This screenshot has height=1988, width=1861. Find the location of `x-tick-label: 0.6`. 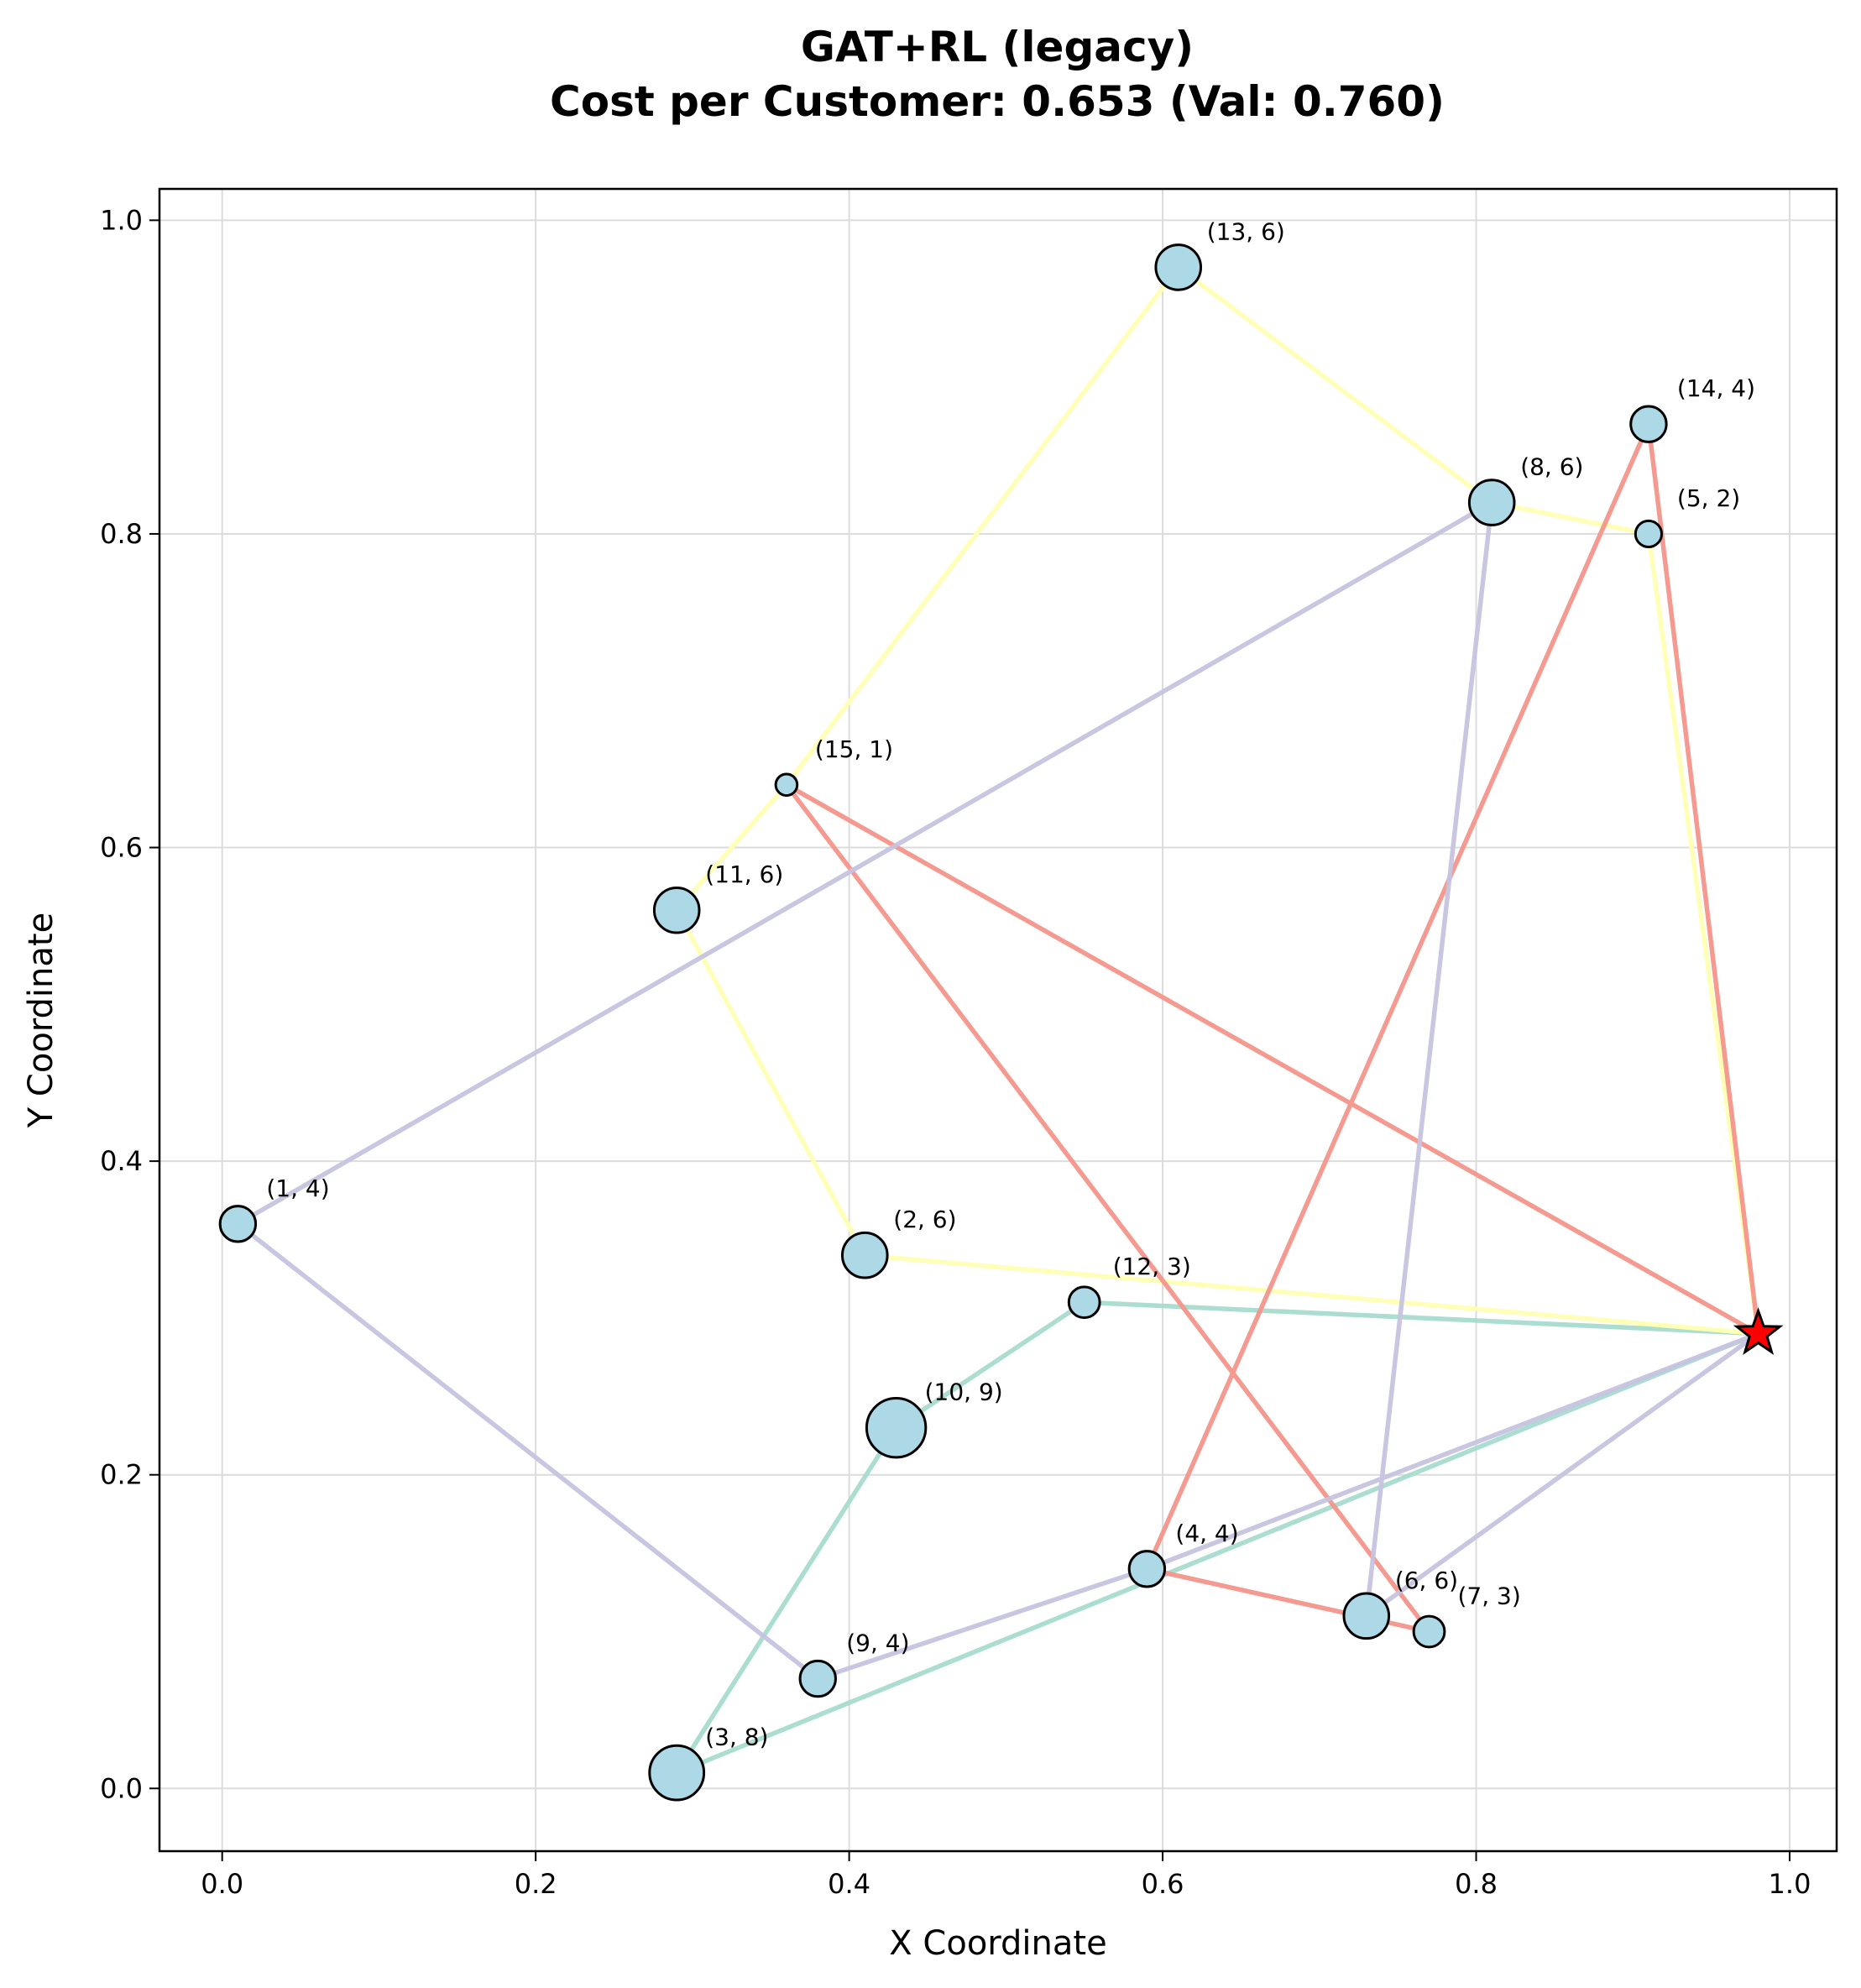

x-tick-label: 0.6 is located at coordinates (1163, 1884).